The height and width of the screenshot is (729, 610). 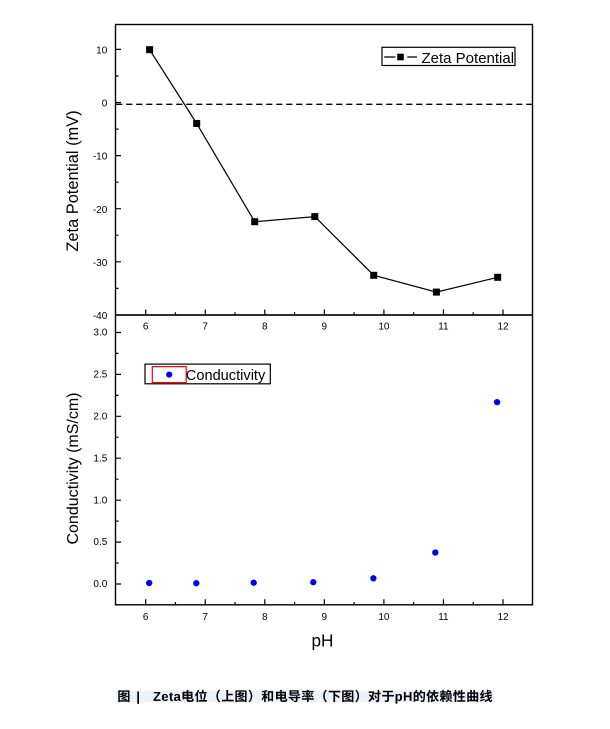 What do you see at coordinates (226, 376) in the screenshot?
I see `svg-text: Conductivity` at bounding box center [226, 376].